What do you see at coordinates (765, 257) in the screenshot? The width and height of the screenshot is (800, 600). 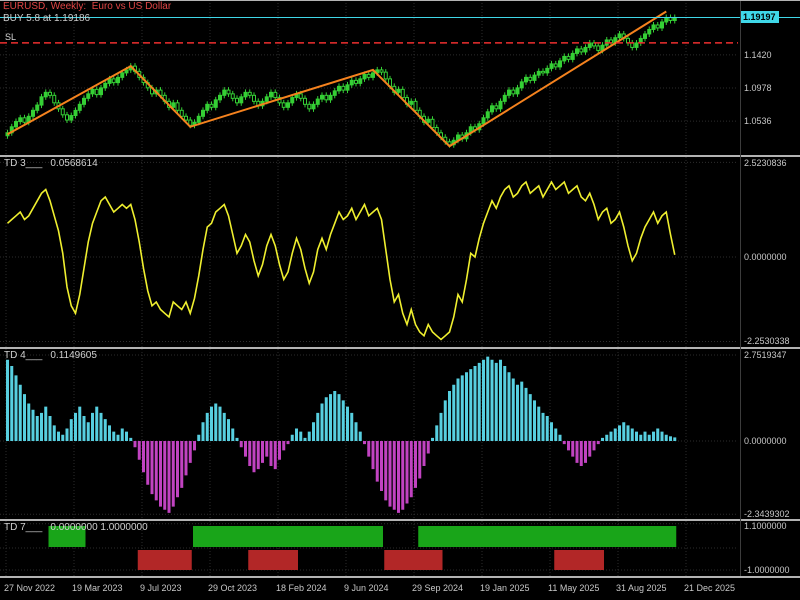 I see `td3-scale-label: 0.0000000` at bounding box center [765, 257].